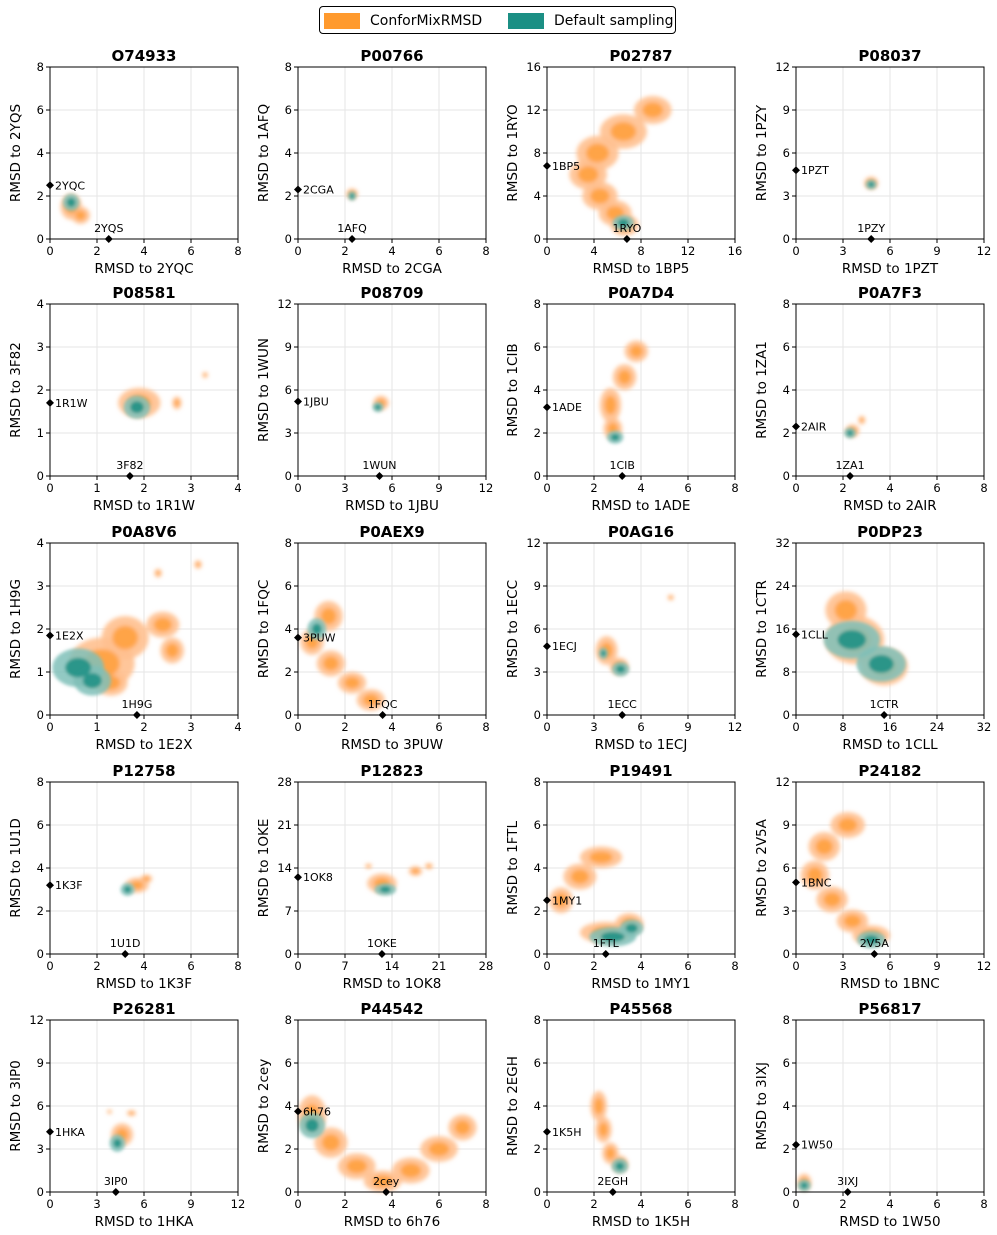 This screenshot has width=997, height=1235. What do you see at coordinates (890, 745) in the screenshot?
I see `x-axis-label: RMSD to 1CLL` at bounding box center [890, 745].